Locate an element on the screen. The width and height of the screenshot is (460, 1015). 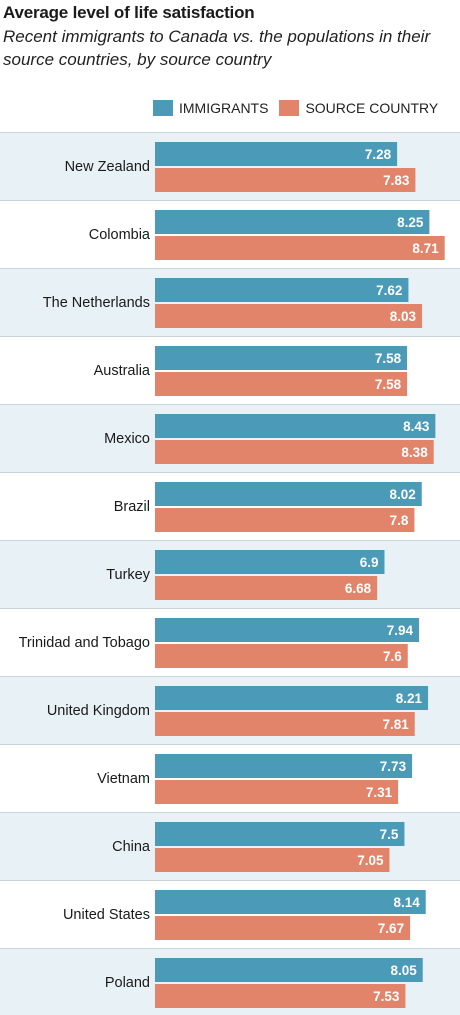
legend-swatch-source-country is located at coordinates (289, 108).